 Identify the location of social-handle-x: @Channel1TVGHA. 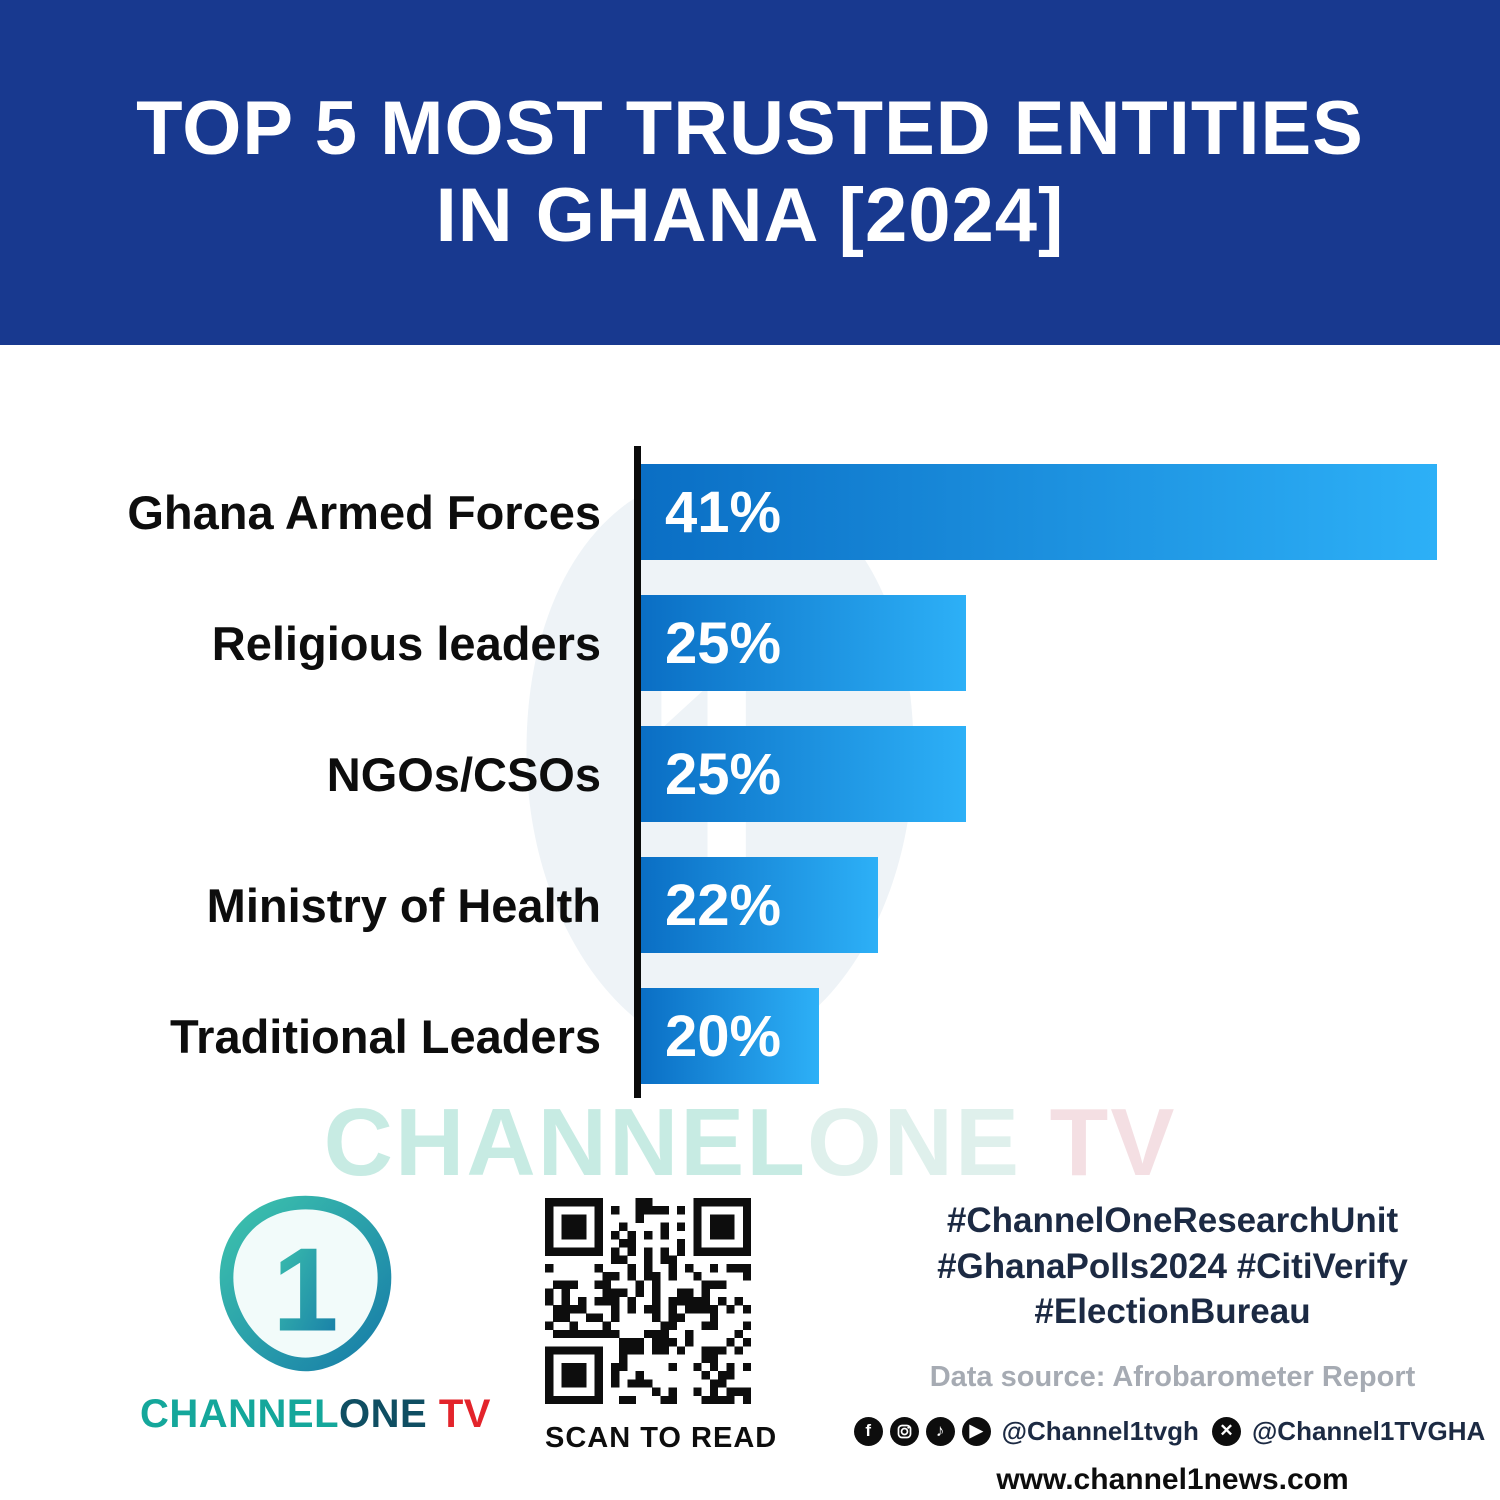
(1368, 1430).